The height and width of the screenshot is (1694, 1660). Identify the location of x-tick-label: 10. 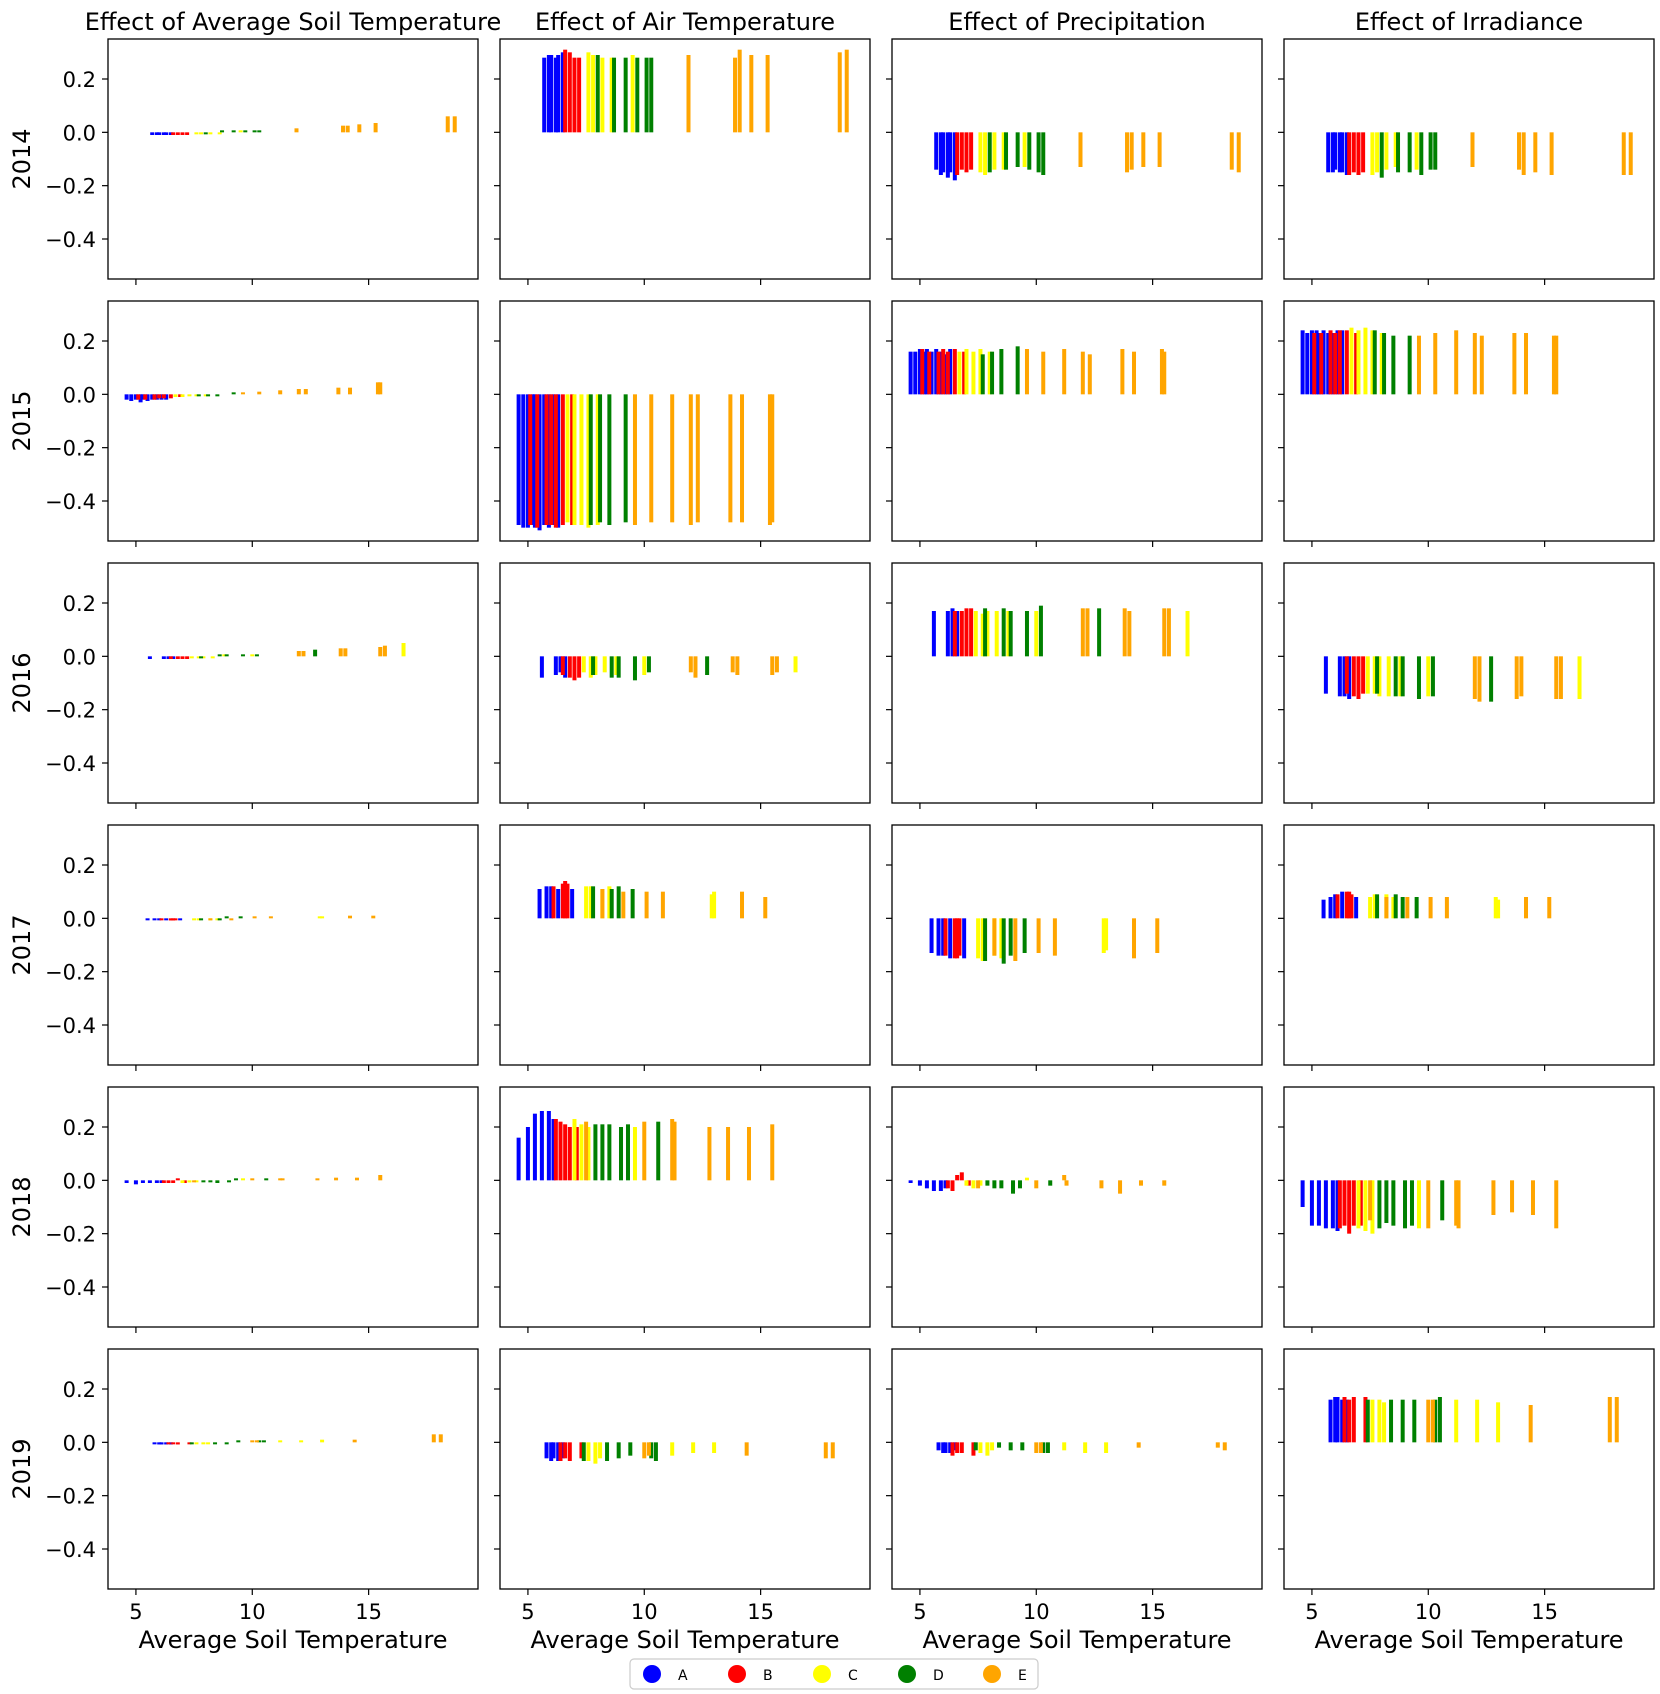
(252, 1612).